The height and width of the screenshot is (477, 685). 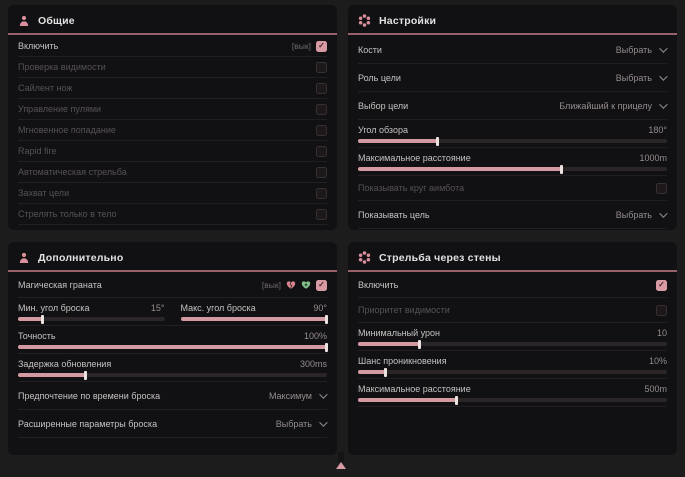 I want to click on row-label: Показывать круг аимбота, so click(x=411, y=188).